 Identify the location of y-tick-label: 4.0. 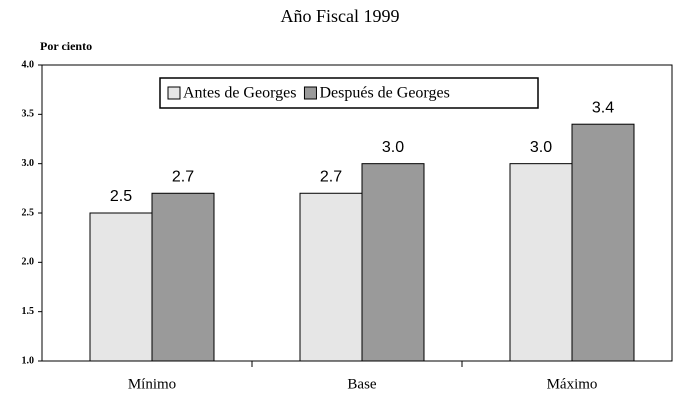
(28, 64).